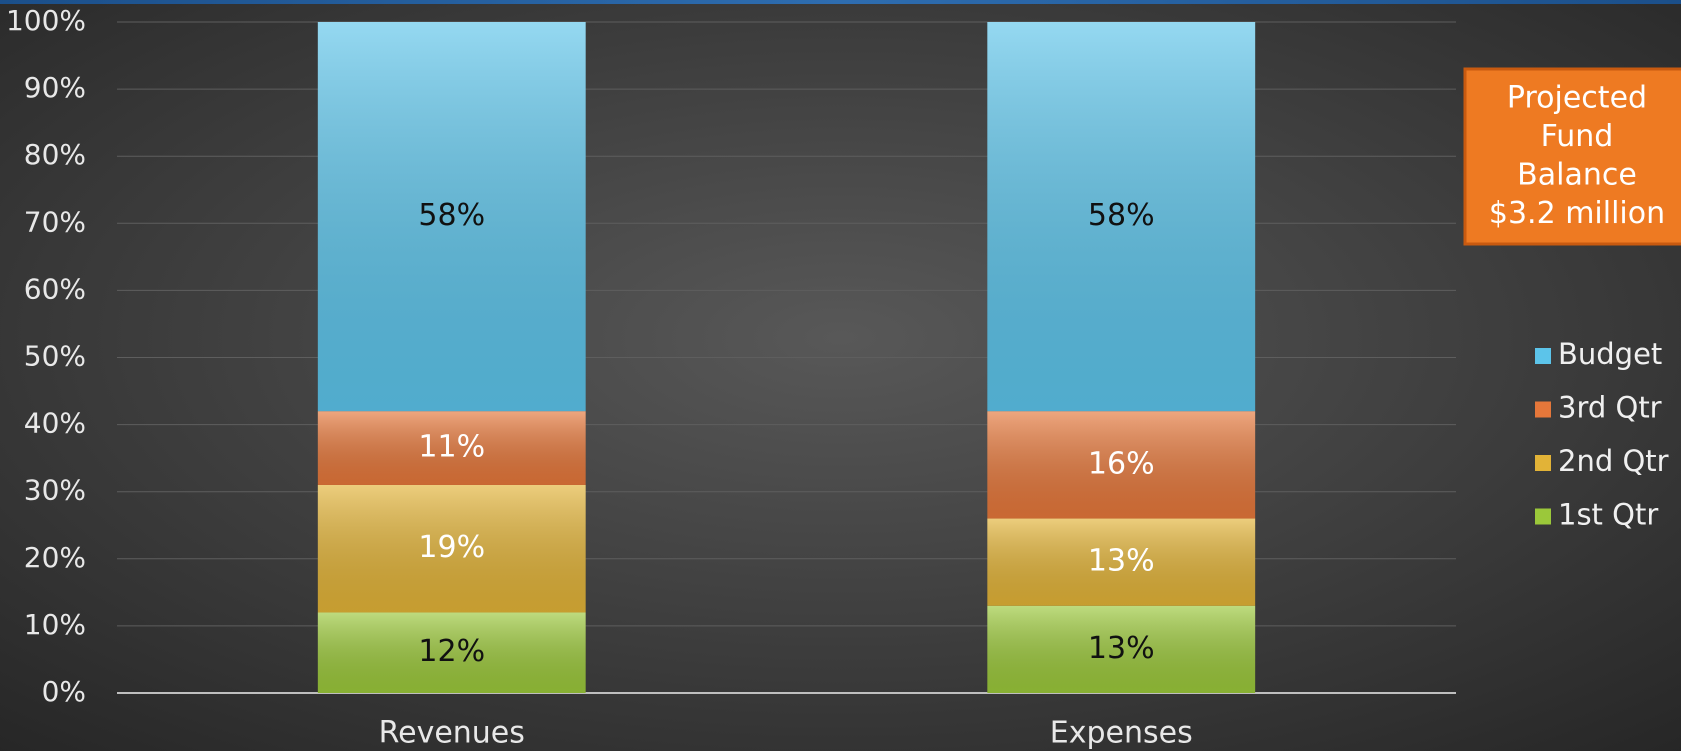  Describe the element at coordinates (55, 154) in the screenshot. I see `y-tick-label: 80%` at that location.